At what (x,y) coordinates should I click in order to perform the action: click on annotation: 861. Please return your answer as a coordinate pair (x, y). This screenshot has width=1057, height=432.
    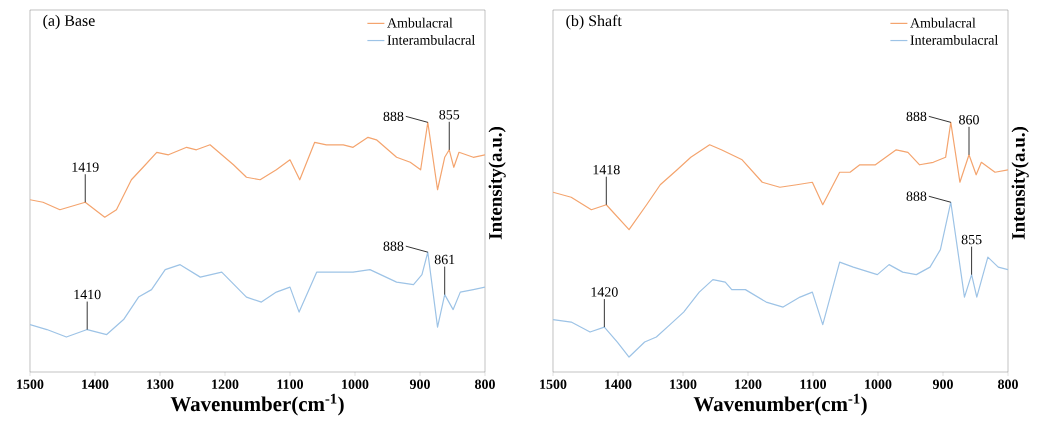
    Looking at the image, I should click on (444, 259).